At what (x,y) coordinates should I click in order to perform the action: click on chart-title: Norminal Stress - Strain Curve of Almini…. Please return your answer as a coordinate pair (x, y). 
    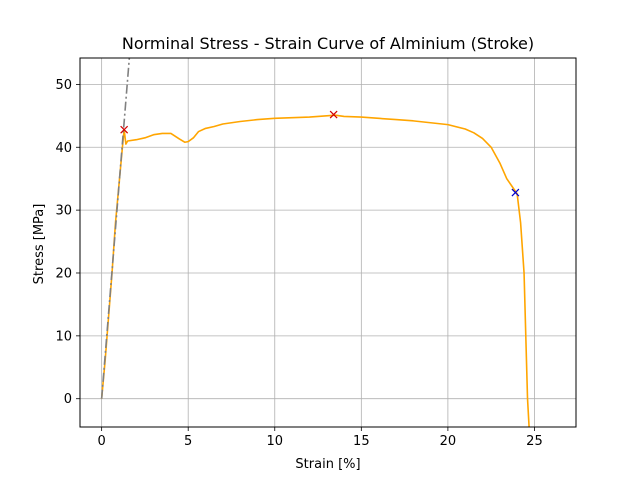
    Looking at the image, I should click on (328, 43).